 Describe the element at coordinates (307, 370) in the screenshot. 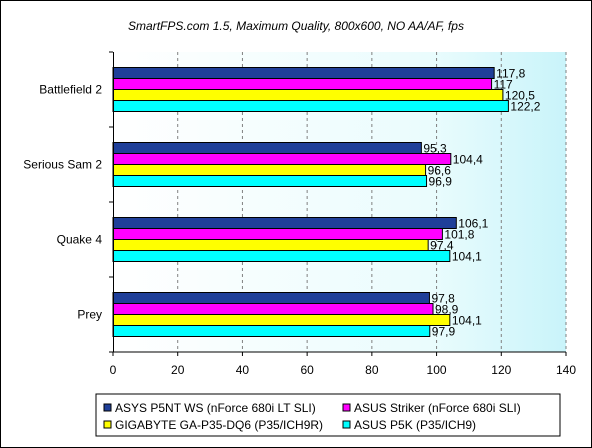

I see `x-tick-label: 60` at that location.